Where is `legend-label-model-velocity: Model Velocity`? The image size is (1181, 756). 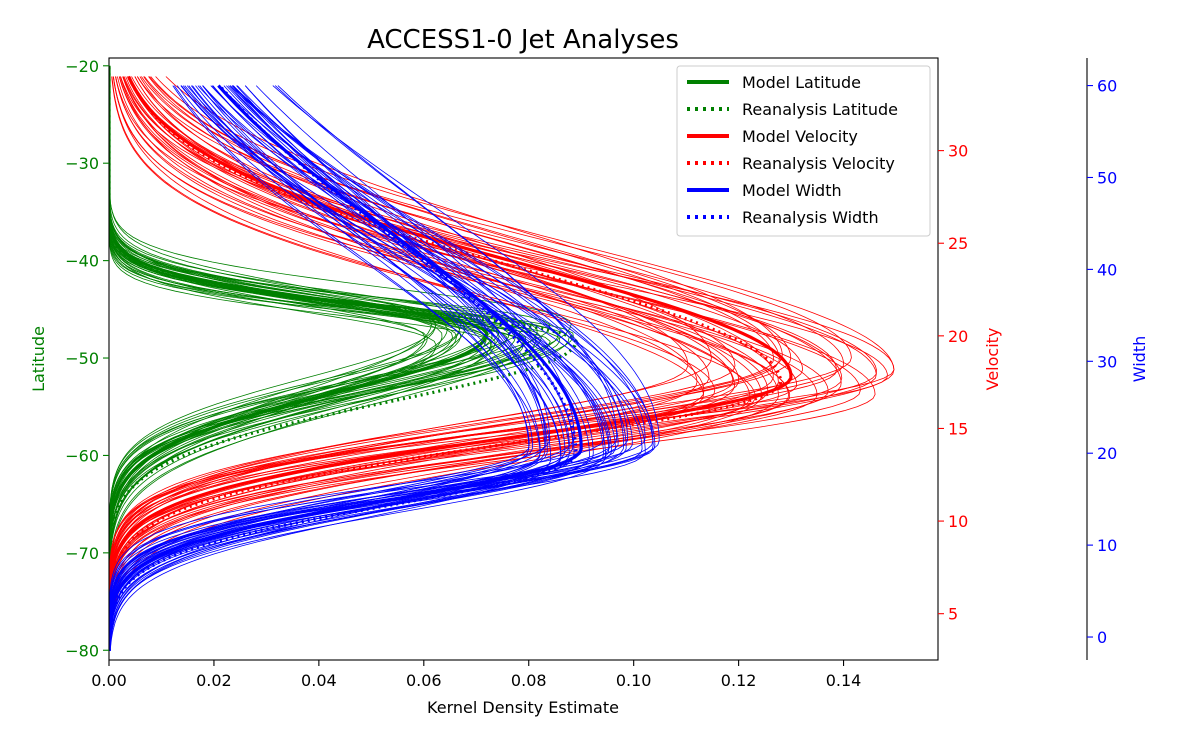 legend-label-model-velocity: Model Velocity is located at coordinates (800, 136).